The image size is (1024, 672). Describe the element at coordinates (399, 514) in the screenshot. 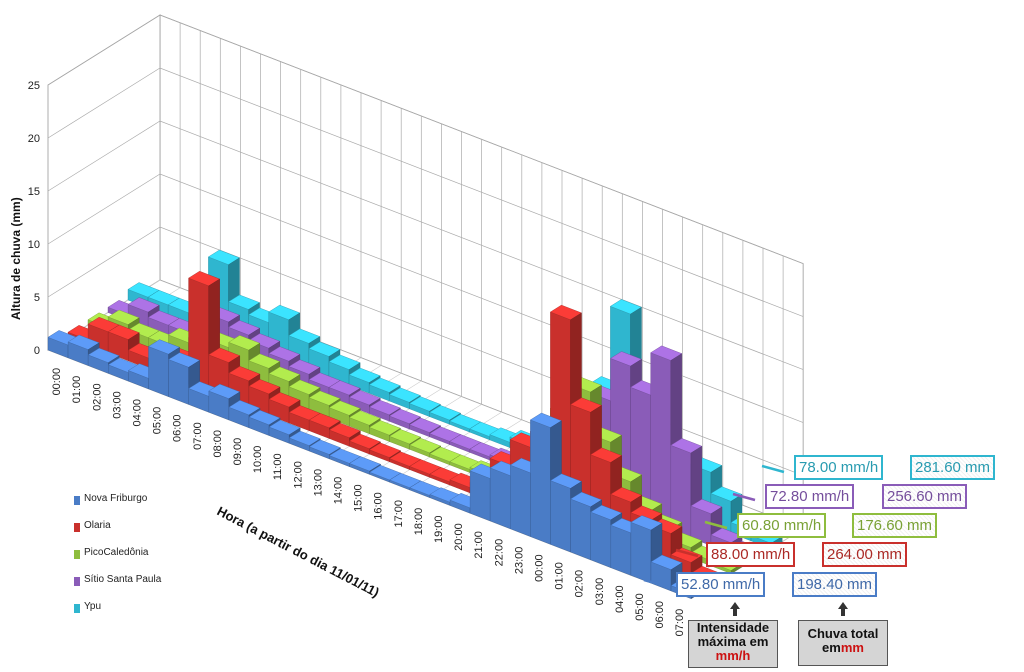

I see `x-tick-label: 17:00` at that location.